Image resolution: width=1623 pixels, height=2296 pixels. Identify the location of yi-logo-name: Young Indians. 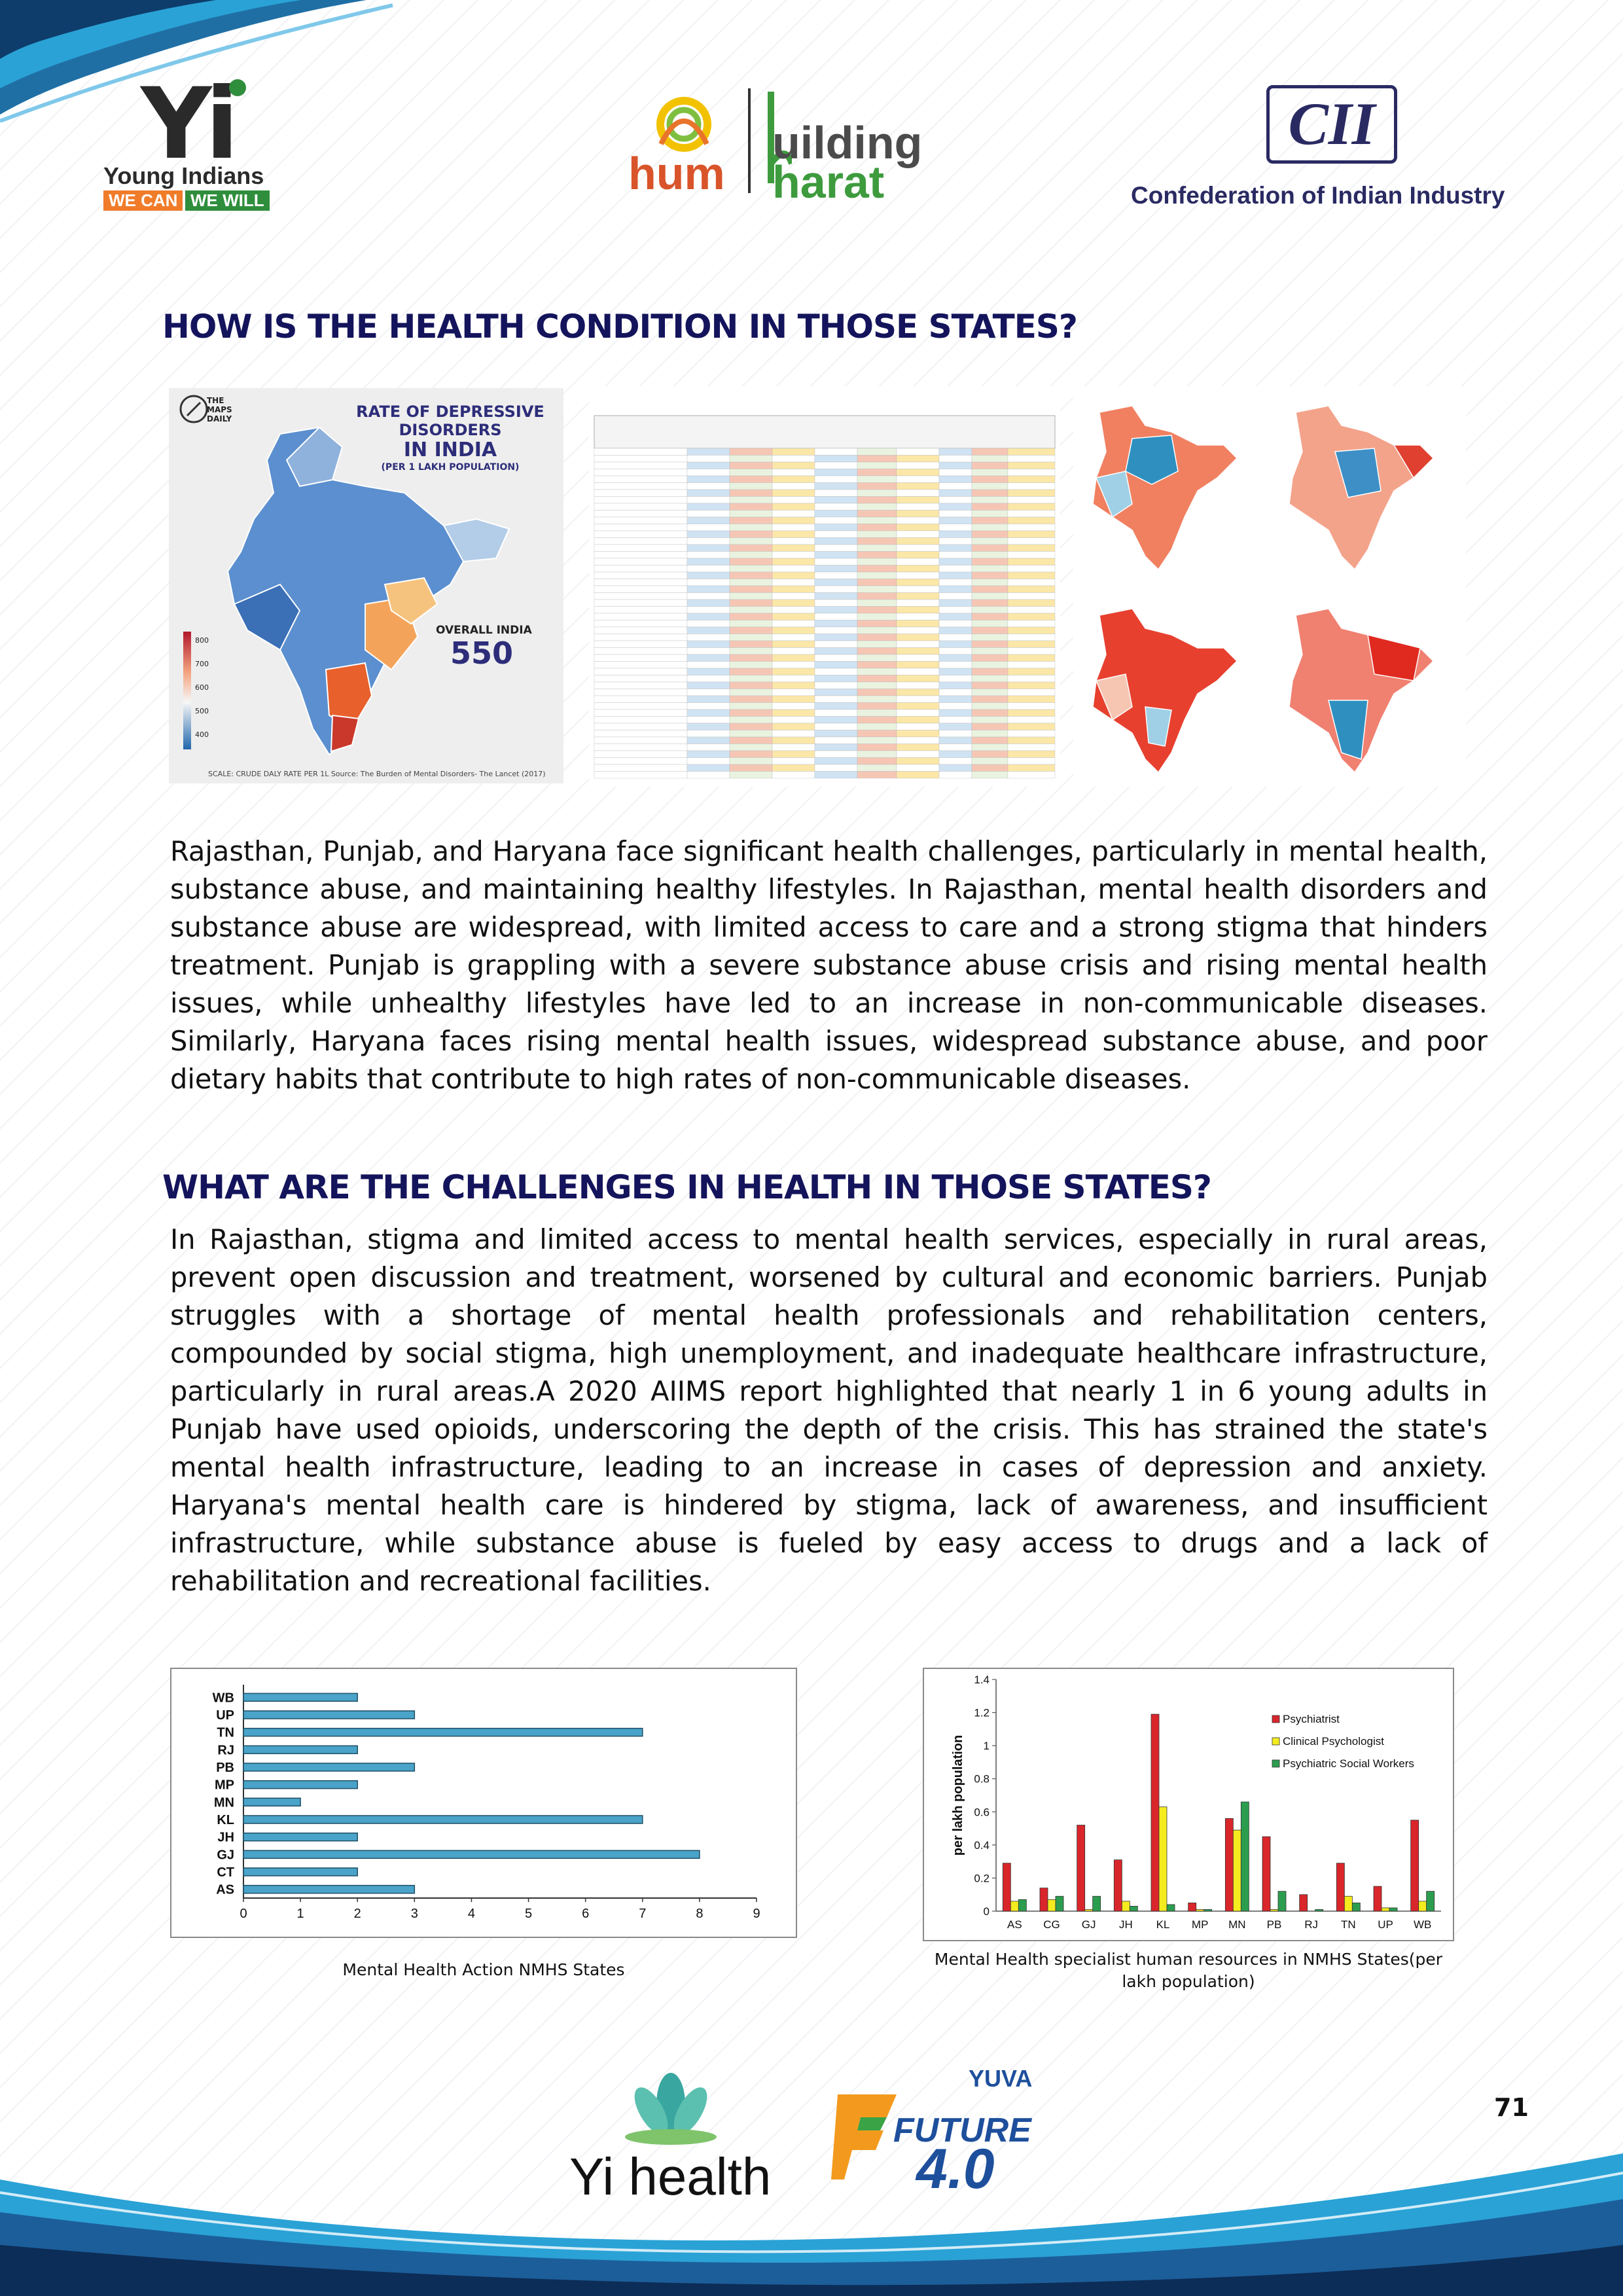
(183, 175).